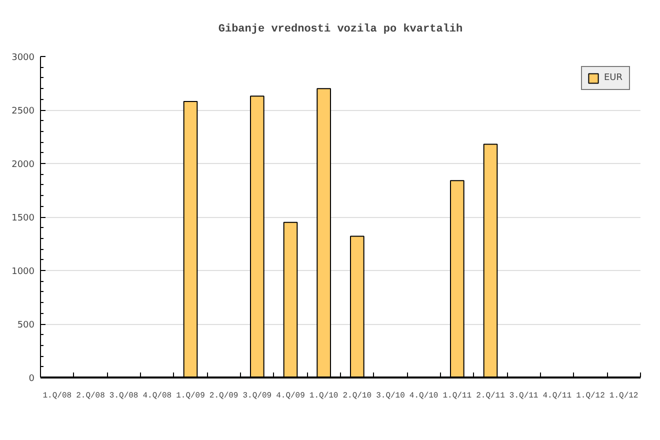 The width and height of the screenshot is (660, 440). What do you see at coordinates (57, 396) in the screenshot?
I see `x-tick-label: 1.Q/08` at bounding box center [57, 396].